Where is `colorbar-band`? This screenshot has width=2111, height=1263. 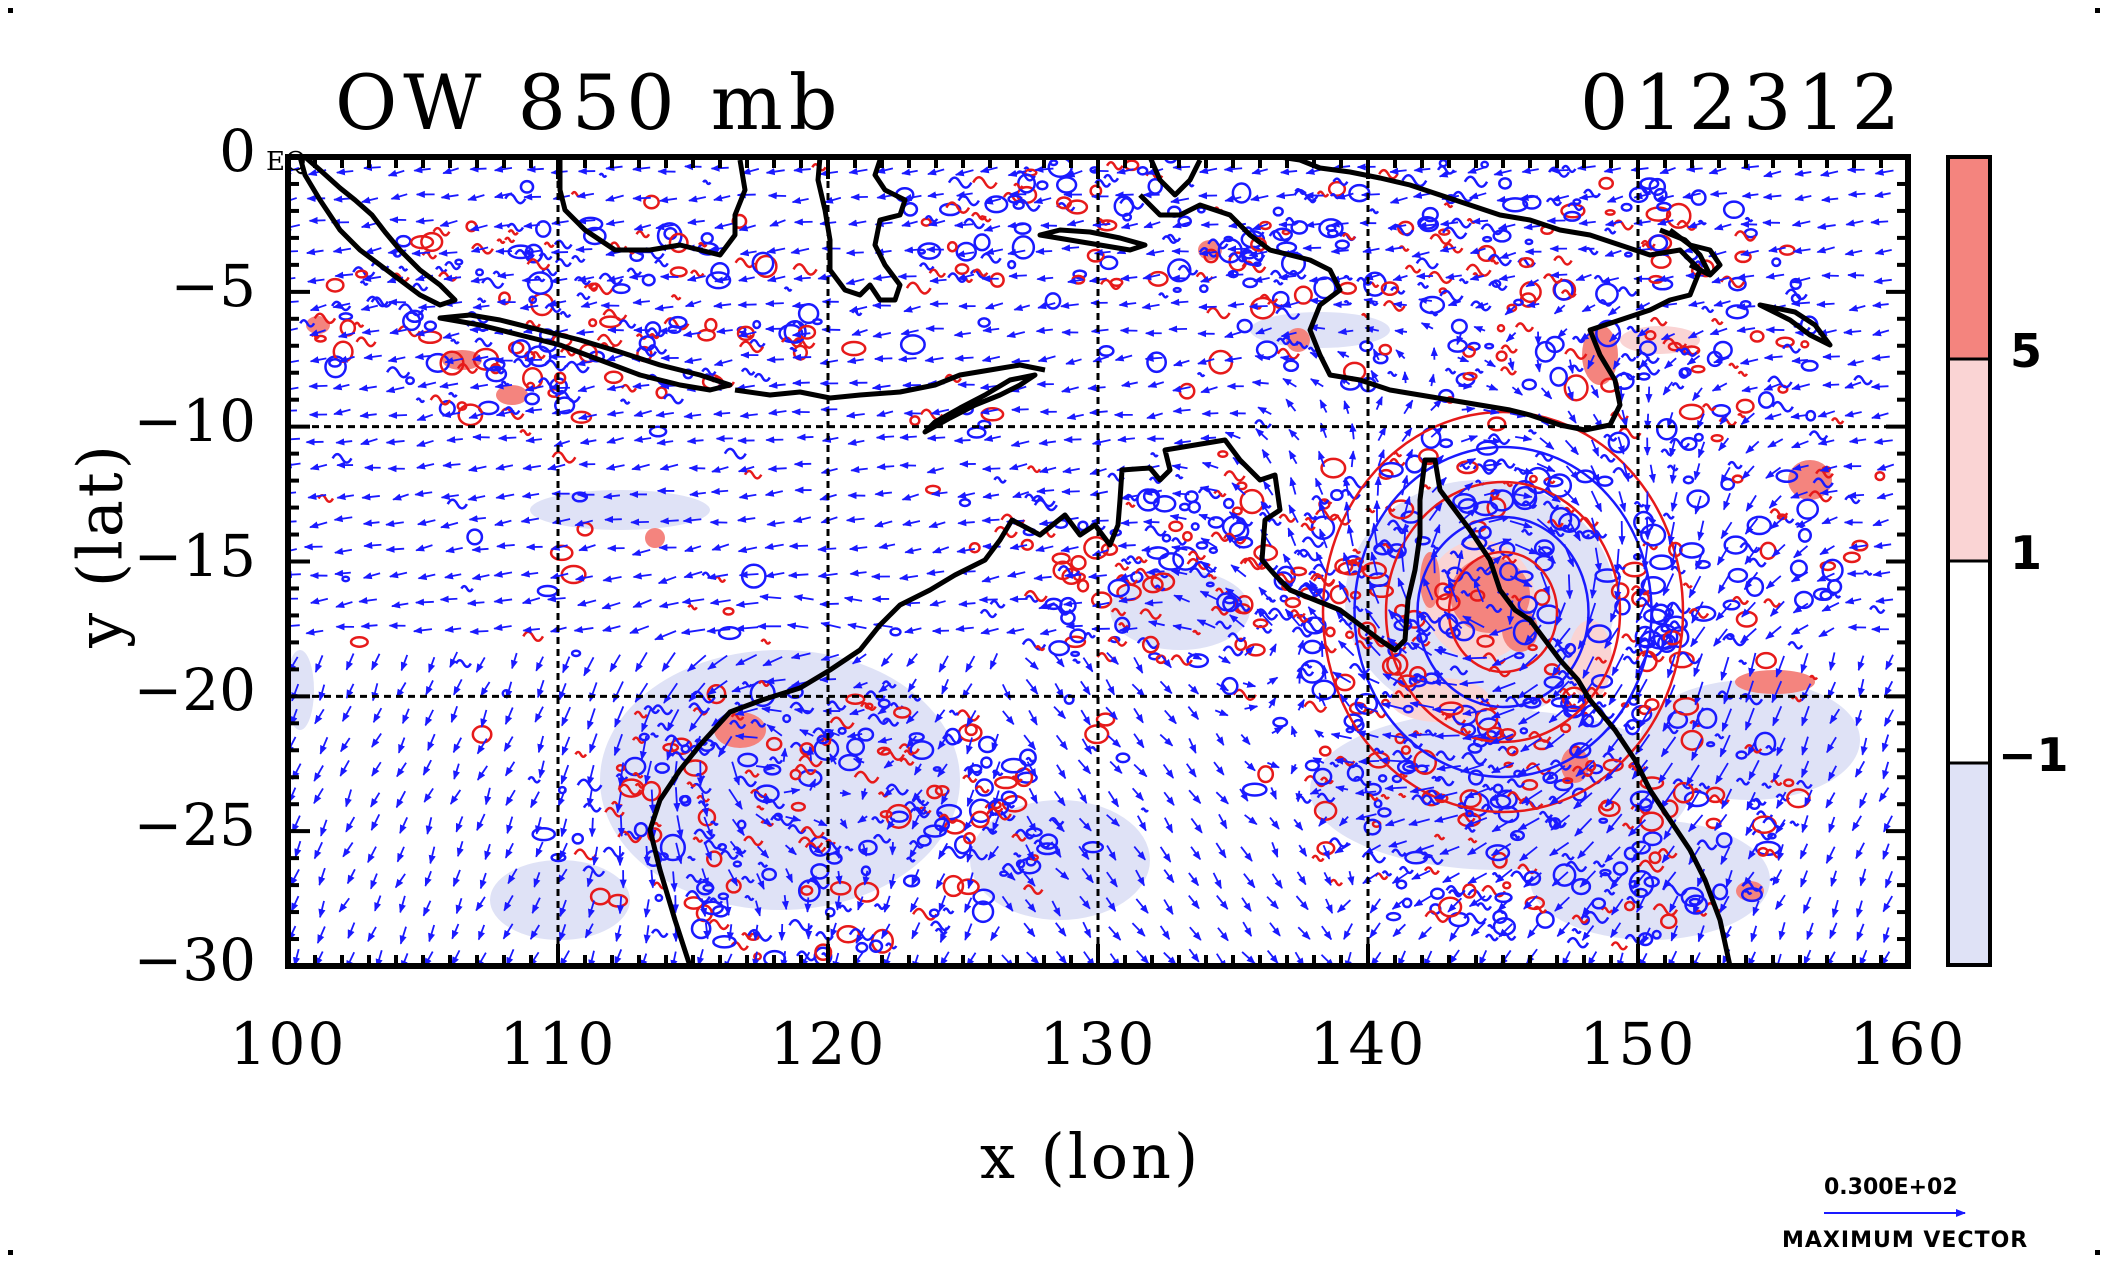
colorbar-band is located at coordinates (1969, 460).